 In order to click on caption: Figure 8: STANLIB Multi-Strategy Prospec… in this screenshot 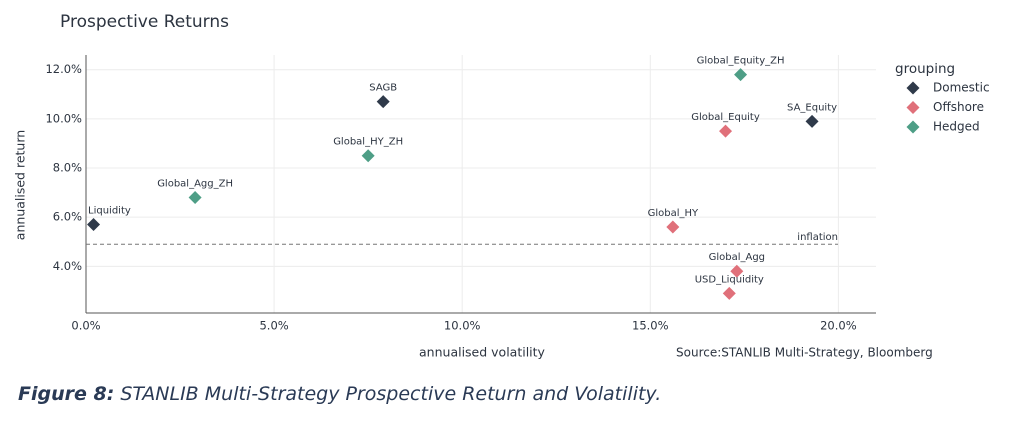, I will do `click(339, 394)`.